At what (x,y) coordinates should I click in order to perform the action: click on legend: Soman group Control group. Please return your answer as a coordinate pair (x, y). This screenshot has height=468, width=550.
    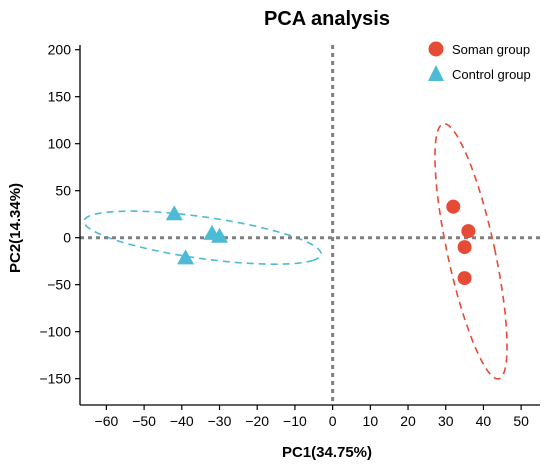
    Looking at the image, I should click on (479, 61).